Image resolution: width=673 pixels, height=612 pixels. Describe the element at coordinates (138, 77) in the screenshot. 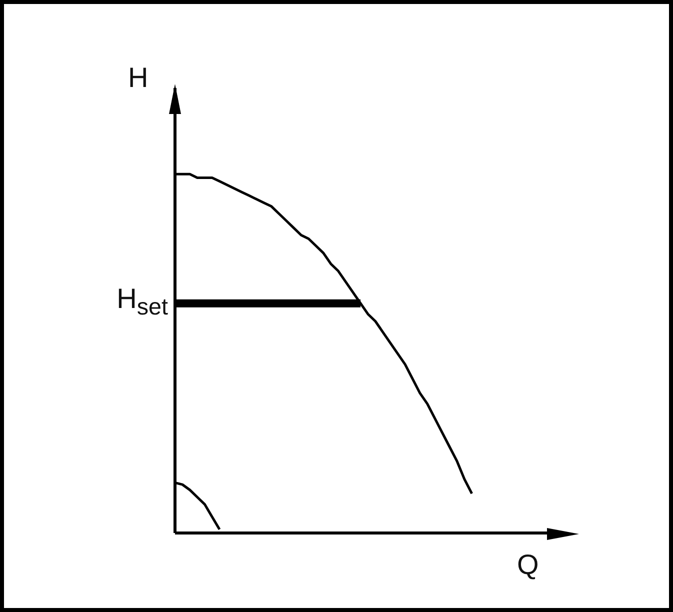

I see `y-axis-title: H` at that location.